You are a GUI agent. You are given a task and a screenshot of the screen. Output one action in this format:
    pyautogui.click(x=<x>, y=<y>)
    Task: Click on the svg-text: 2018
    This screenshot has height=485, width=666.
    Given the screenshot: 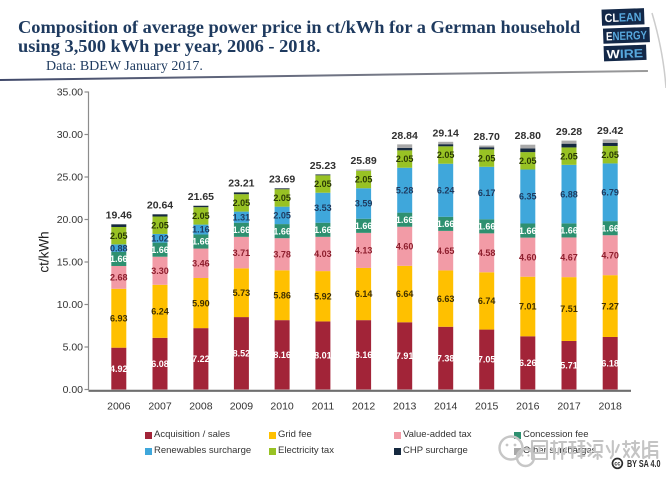 What is the action you would take?
    pyautogui.click(x=611, y=407)
    